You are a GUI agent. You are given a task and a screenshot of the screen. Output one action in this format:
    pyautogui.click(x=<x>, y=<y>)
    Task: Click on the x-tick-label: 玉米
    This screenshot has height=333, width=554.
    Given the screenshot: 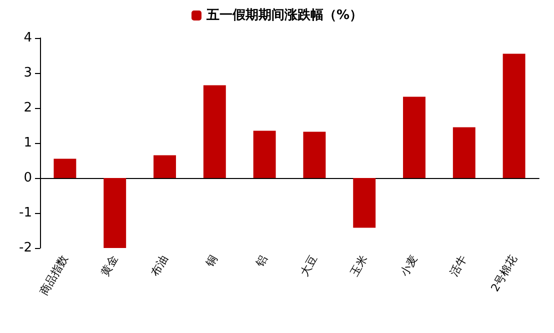 What is the action you would take?
    pyautogui.click(x=359, y=265)
    